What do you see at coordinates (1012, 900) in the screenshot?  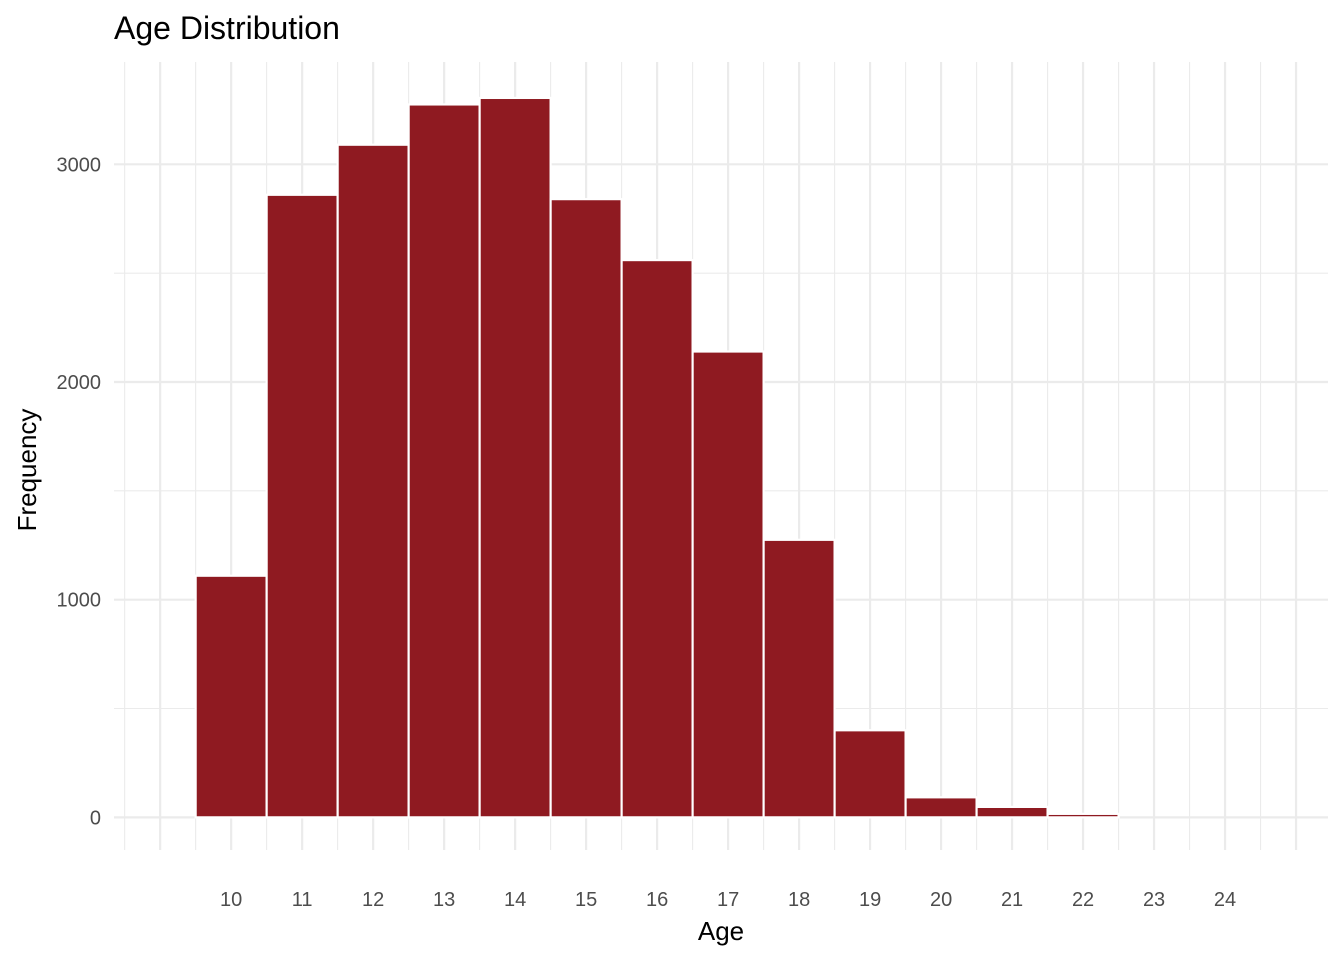 I see `x-tick-label: 21` at bounding box center [1012, 900].